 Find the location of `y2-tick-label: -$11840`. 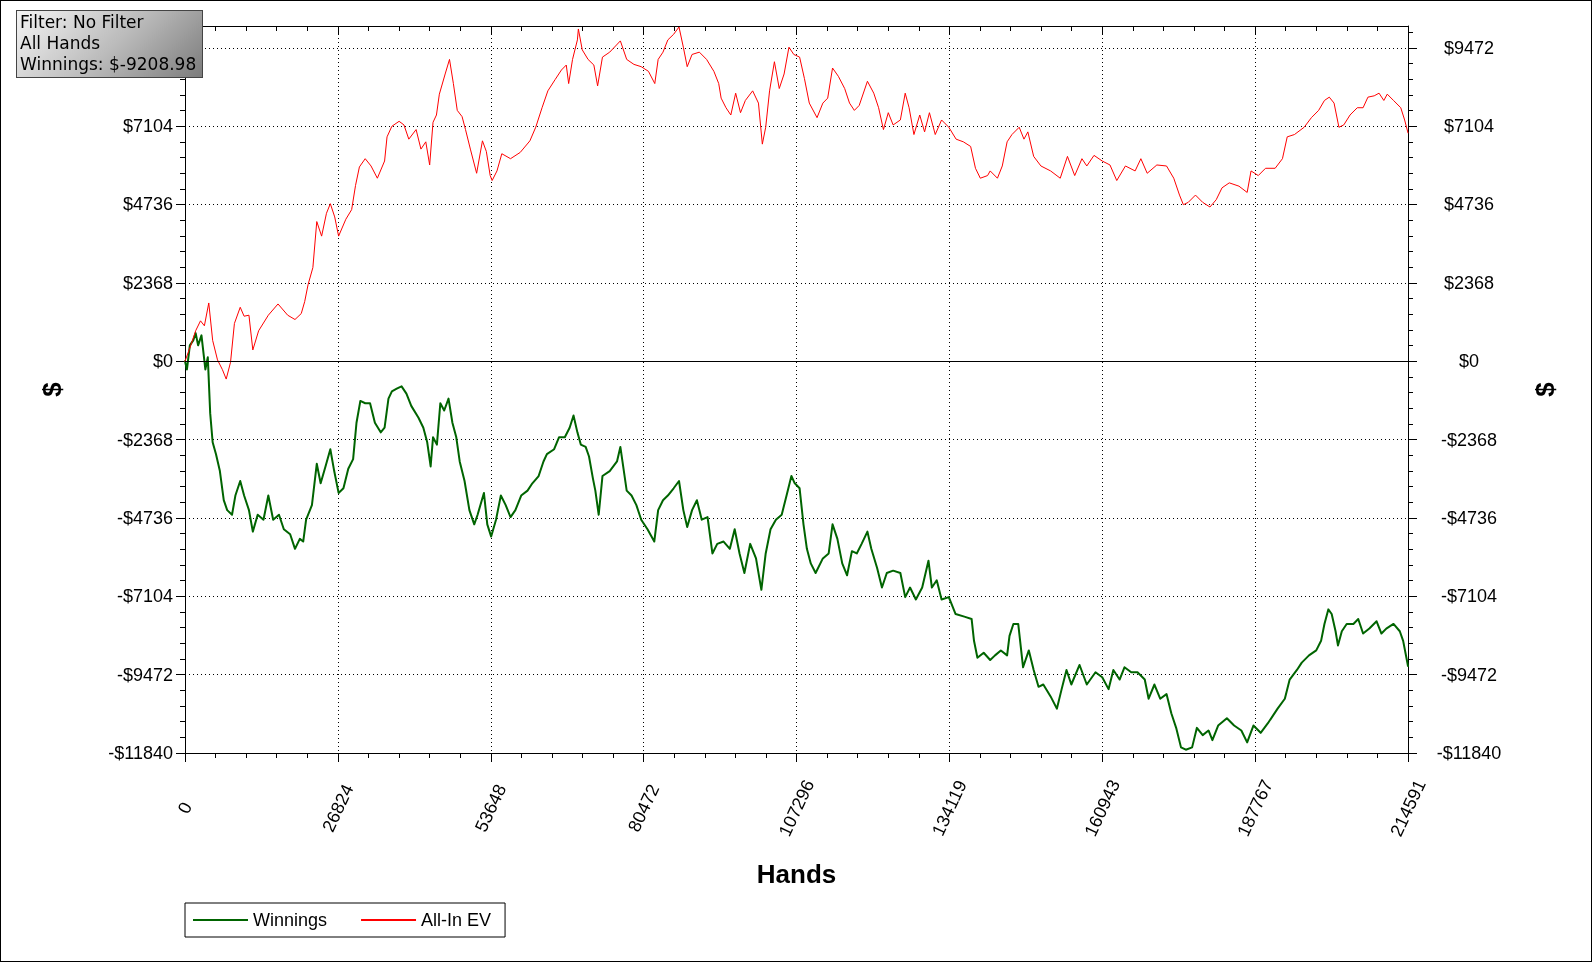

y2-tick-label: -$11840 is located at coordinates (1469, 753).